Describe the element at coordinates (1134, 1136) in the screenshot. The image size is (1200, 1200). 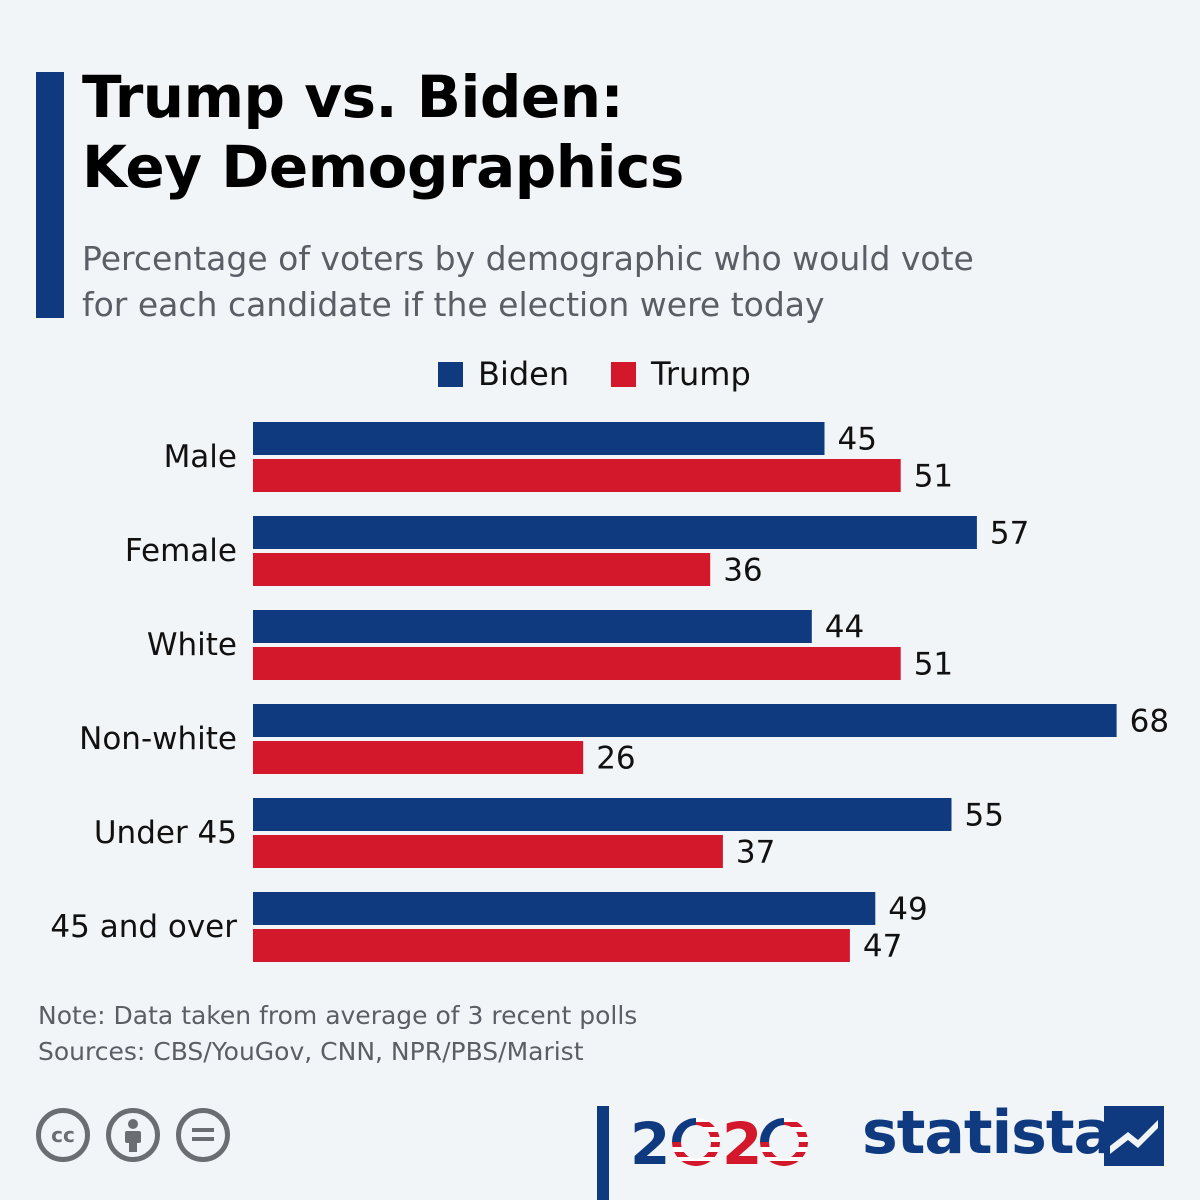
I see `statista-logo-icon` at that location.